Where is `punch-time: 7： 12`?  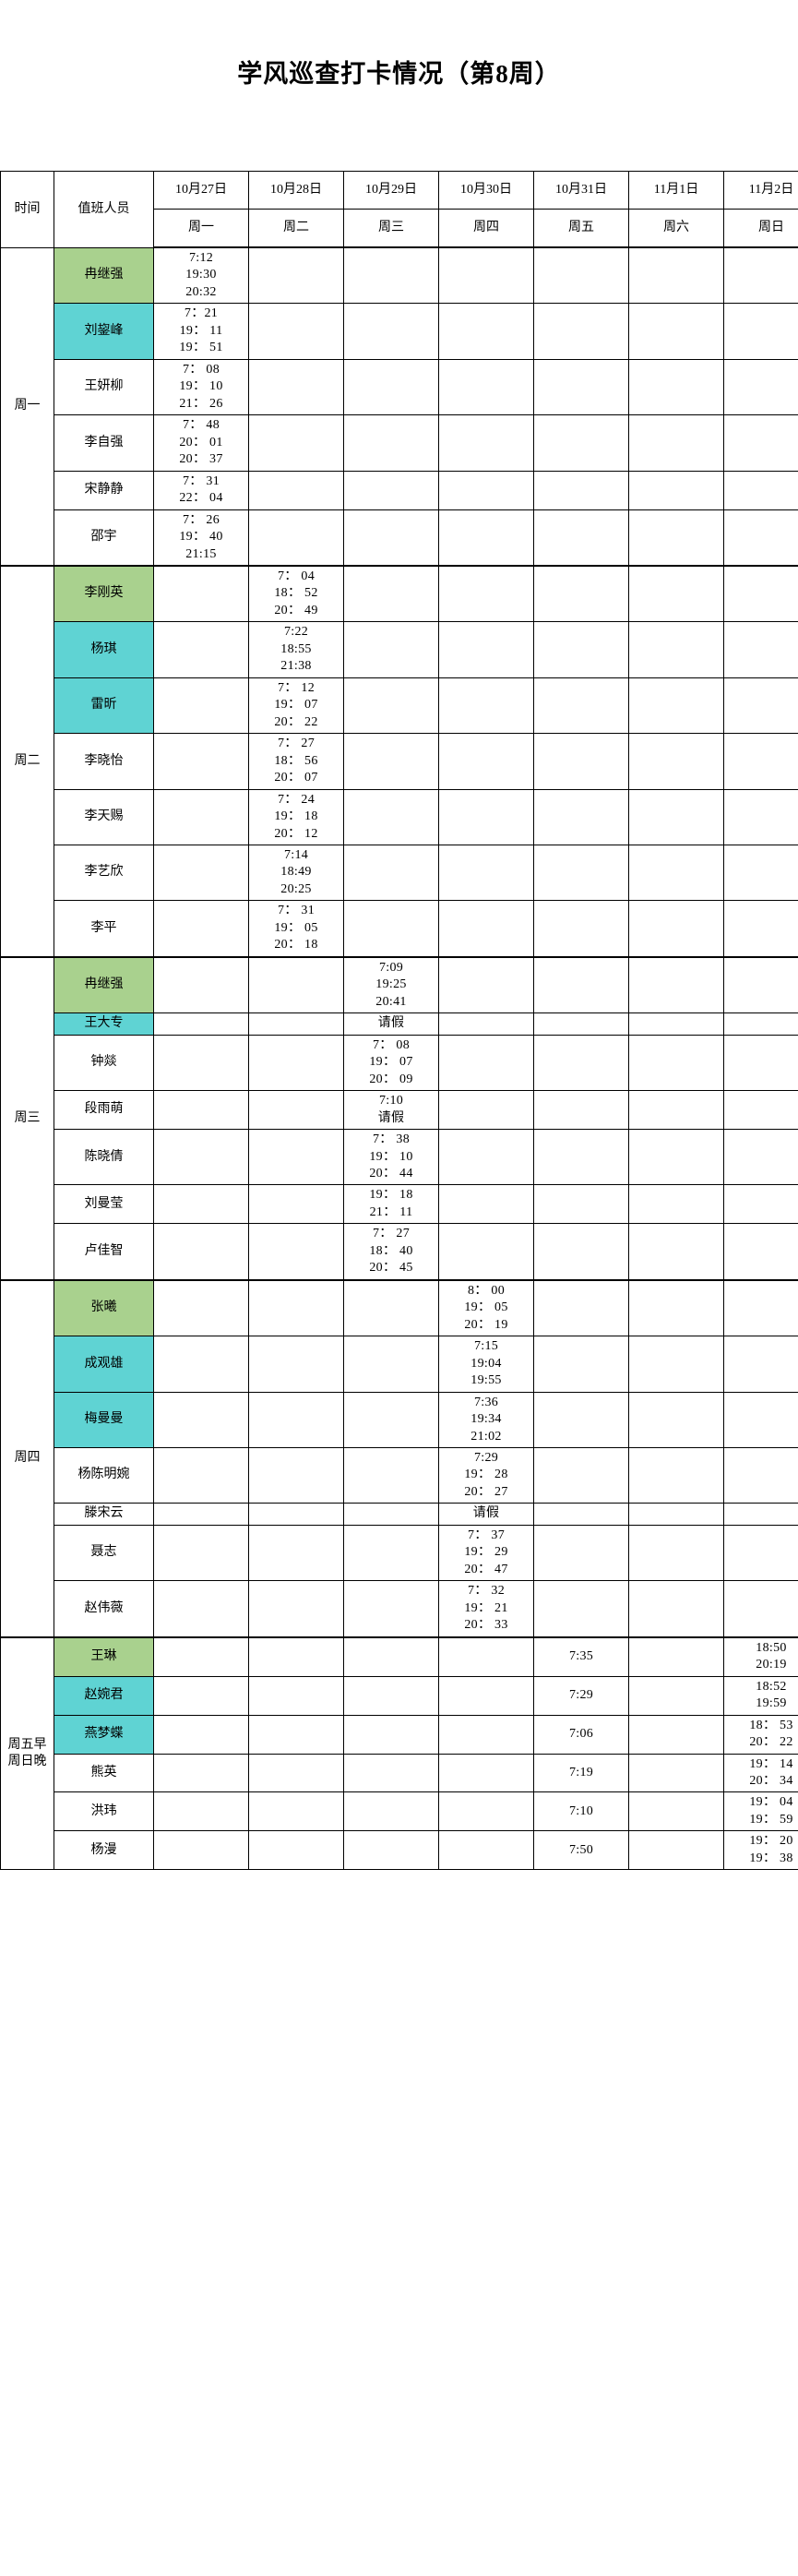 punch-time: 7： 12 is located at coordinates (296, 687).